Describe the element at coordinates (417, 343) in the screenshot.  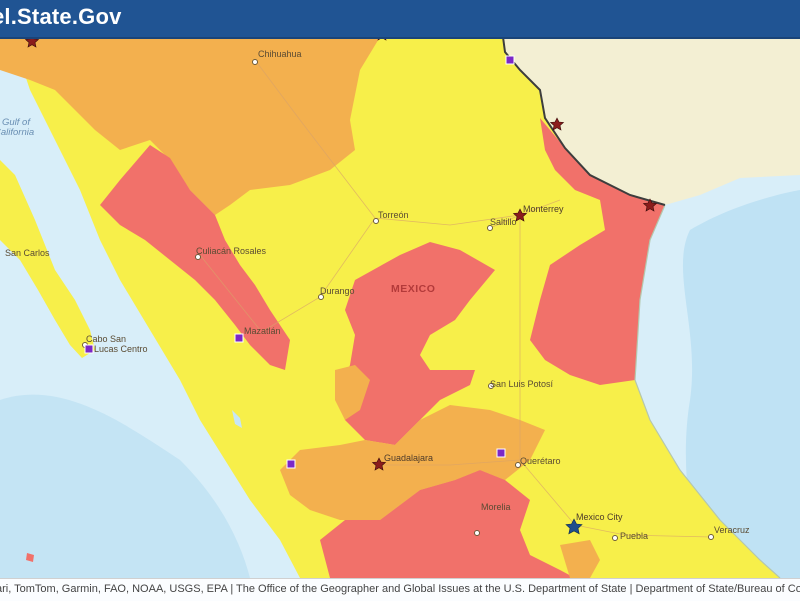
I see `zone-do-not-travel-zacatecas` at that location.